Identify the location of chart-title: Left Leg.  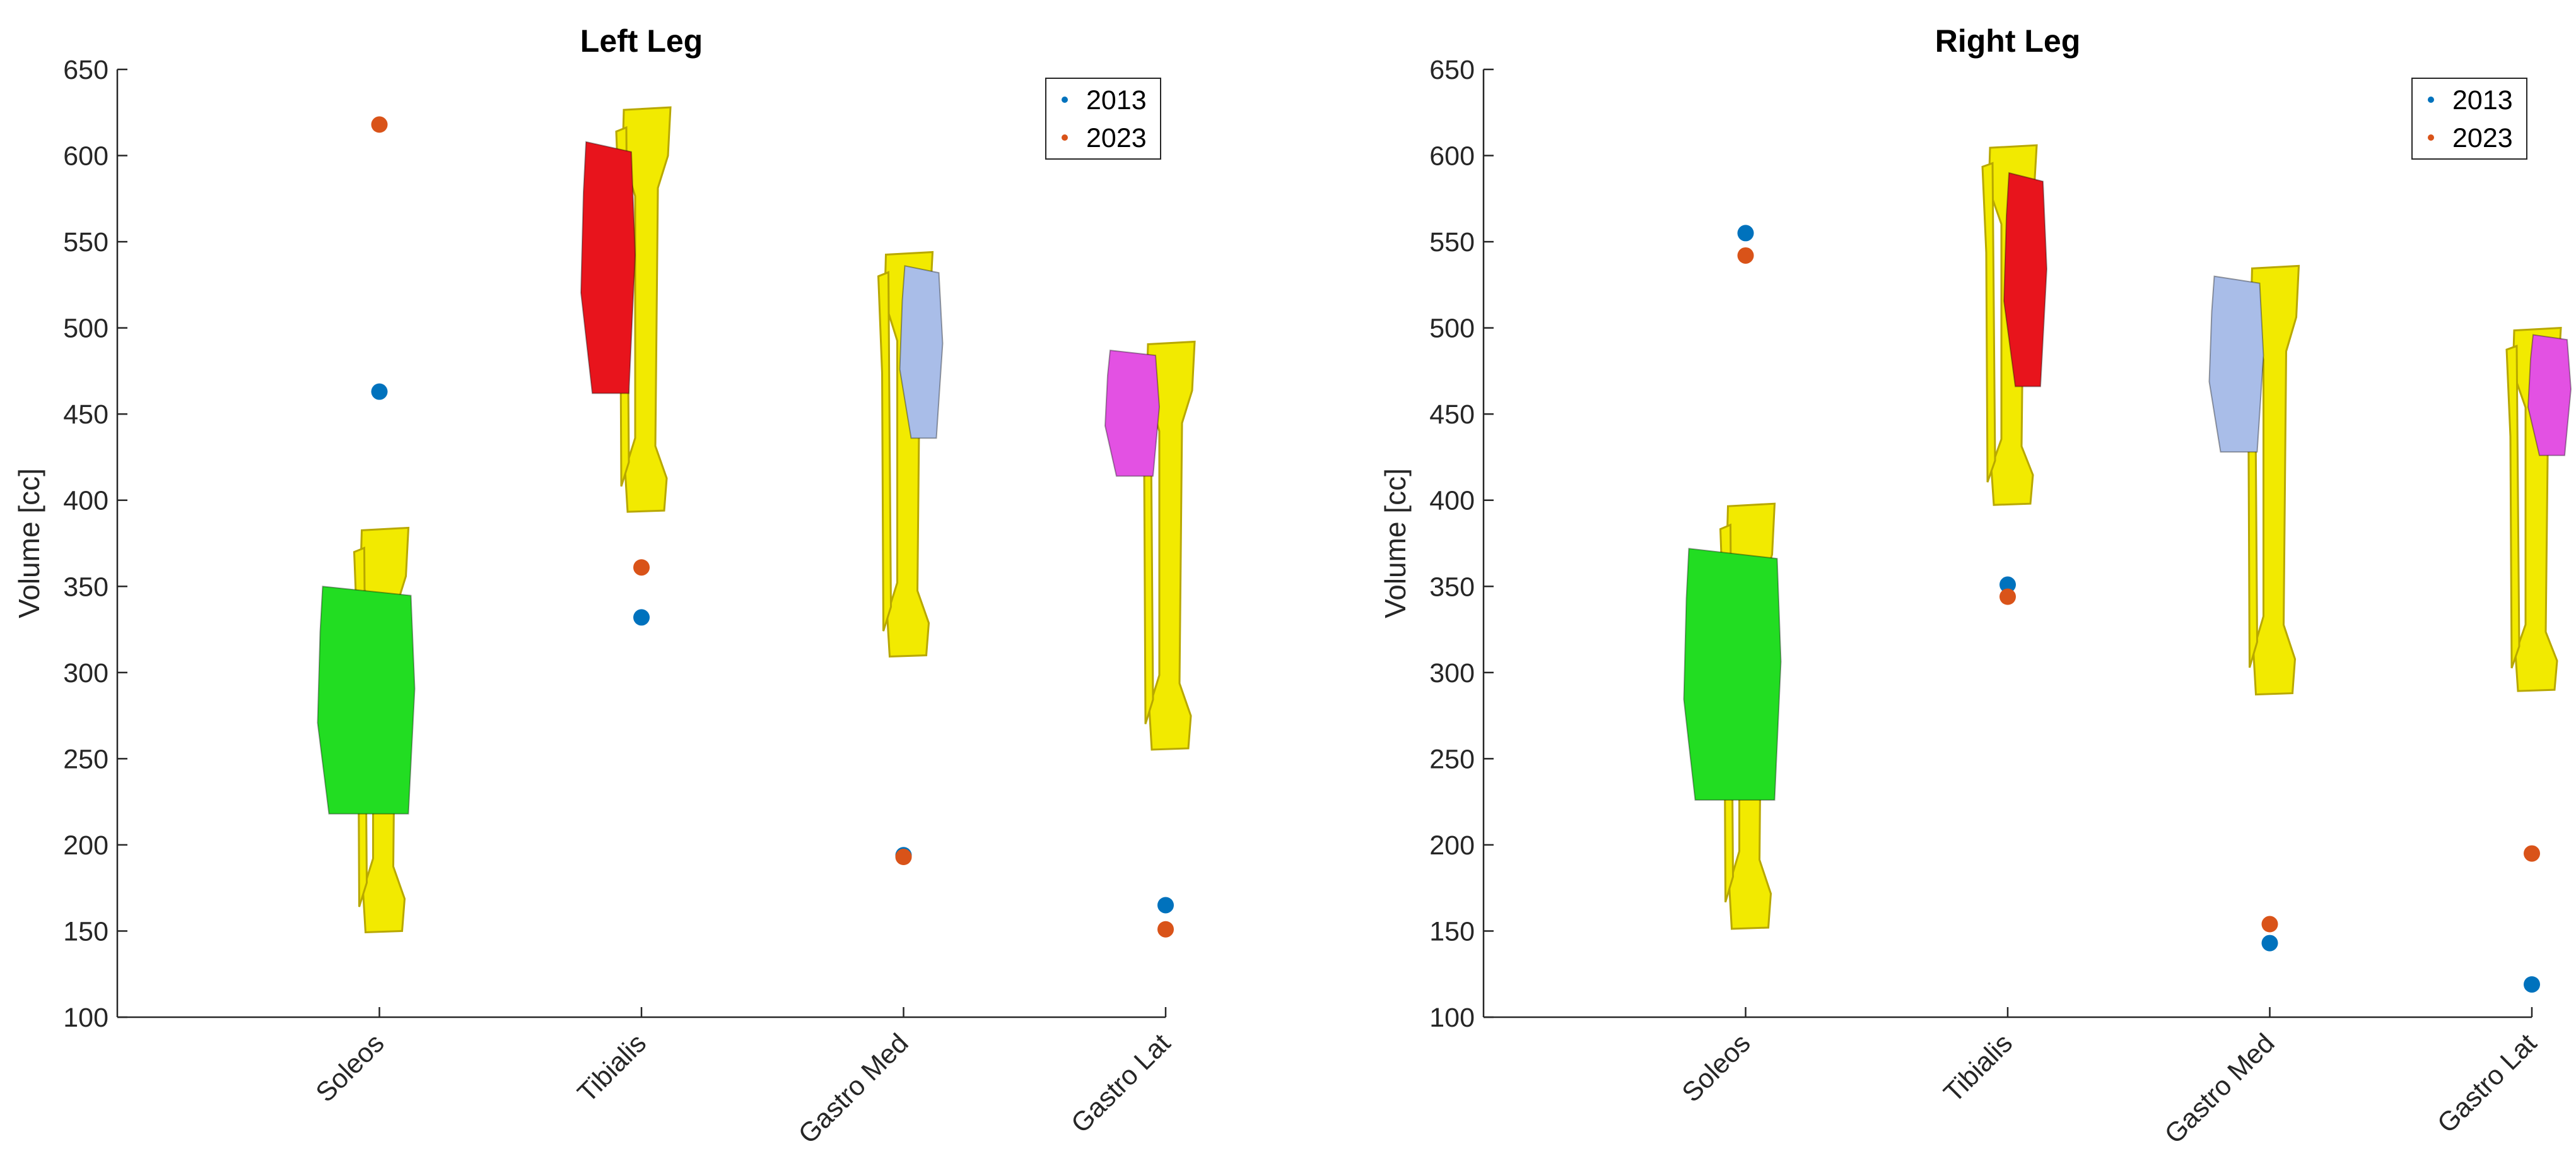
(641, 41).